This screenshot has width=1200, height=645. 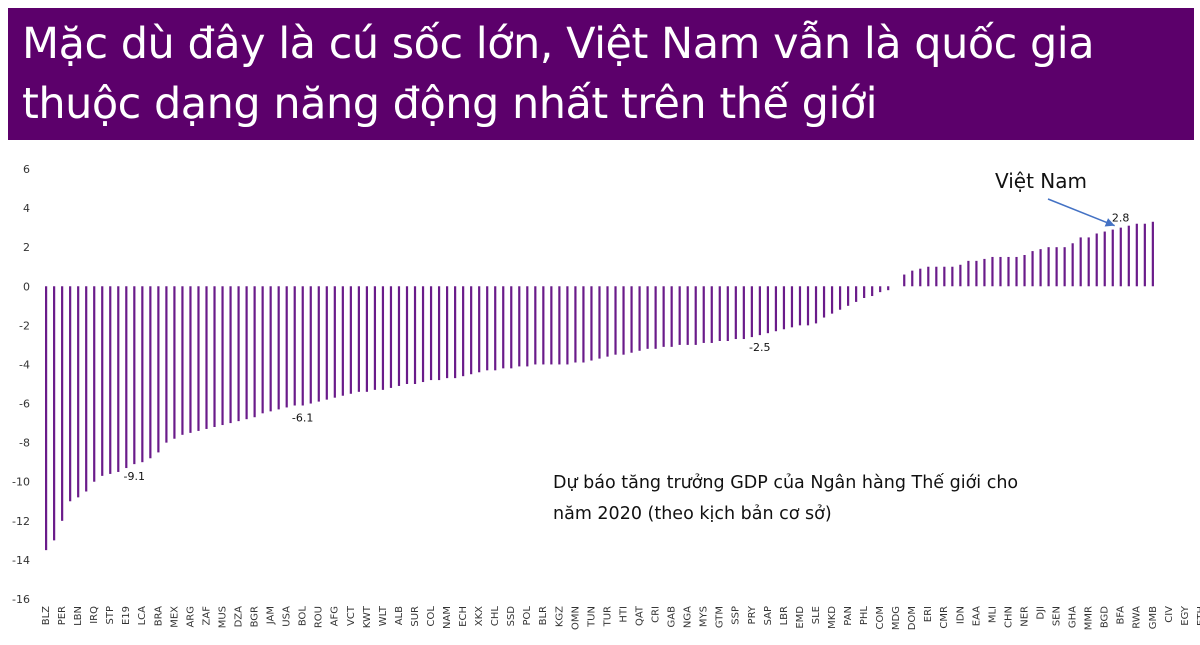 What do you see at coordinates (543, 615) in the screenshot?
I see `x-tick-label: BLR` at bounding box center [543, 615].